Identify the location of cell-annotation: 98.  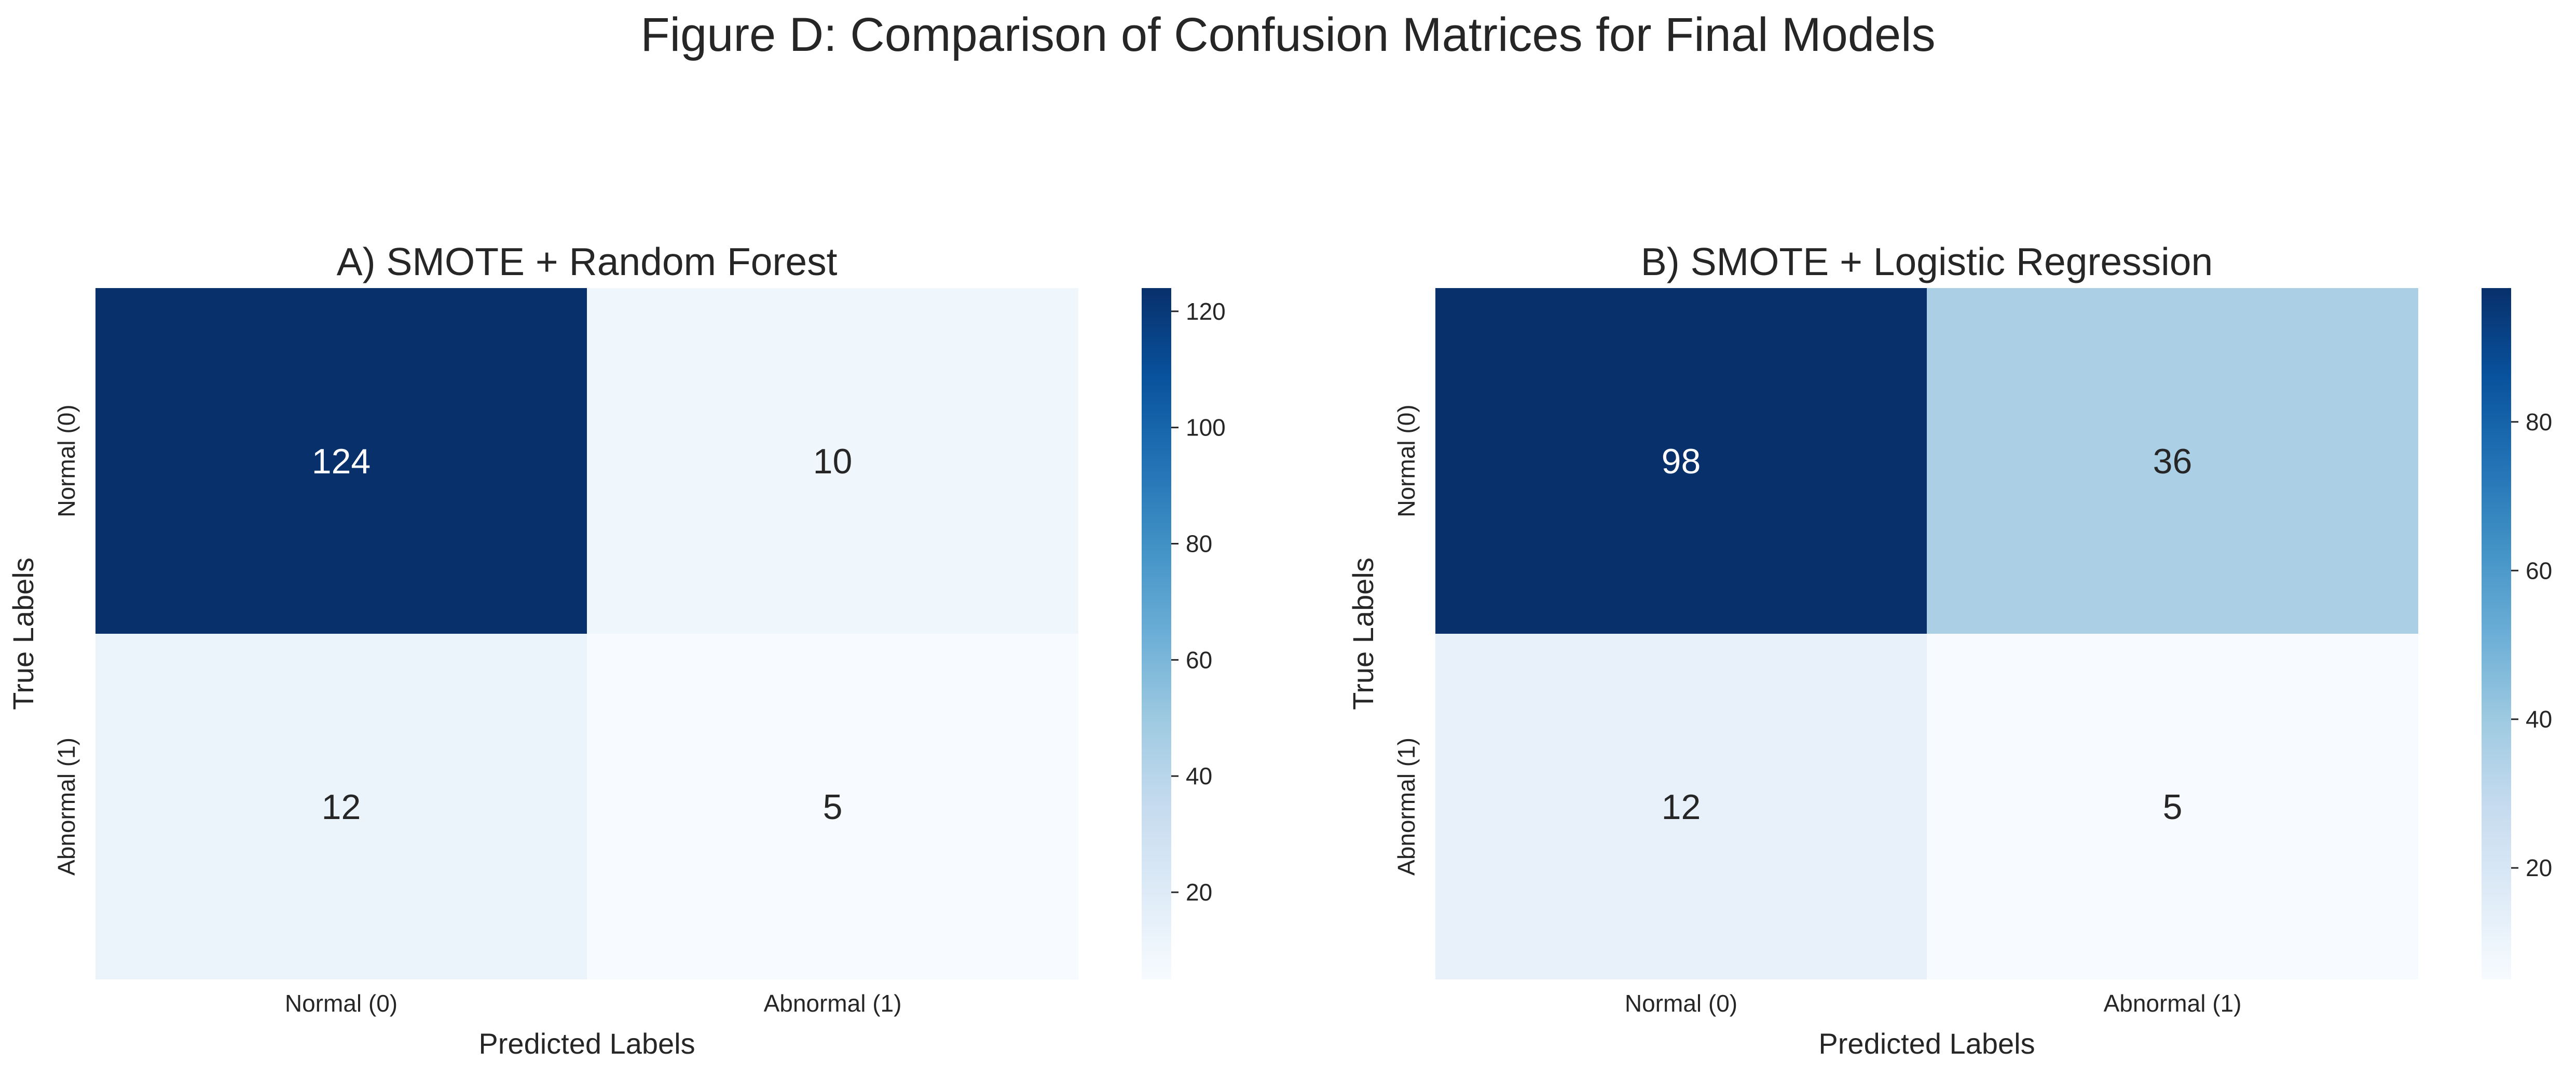
(1681, 461).